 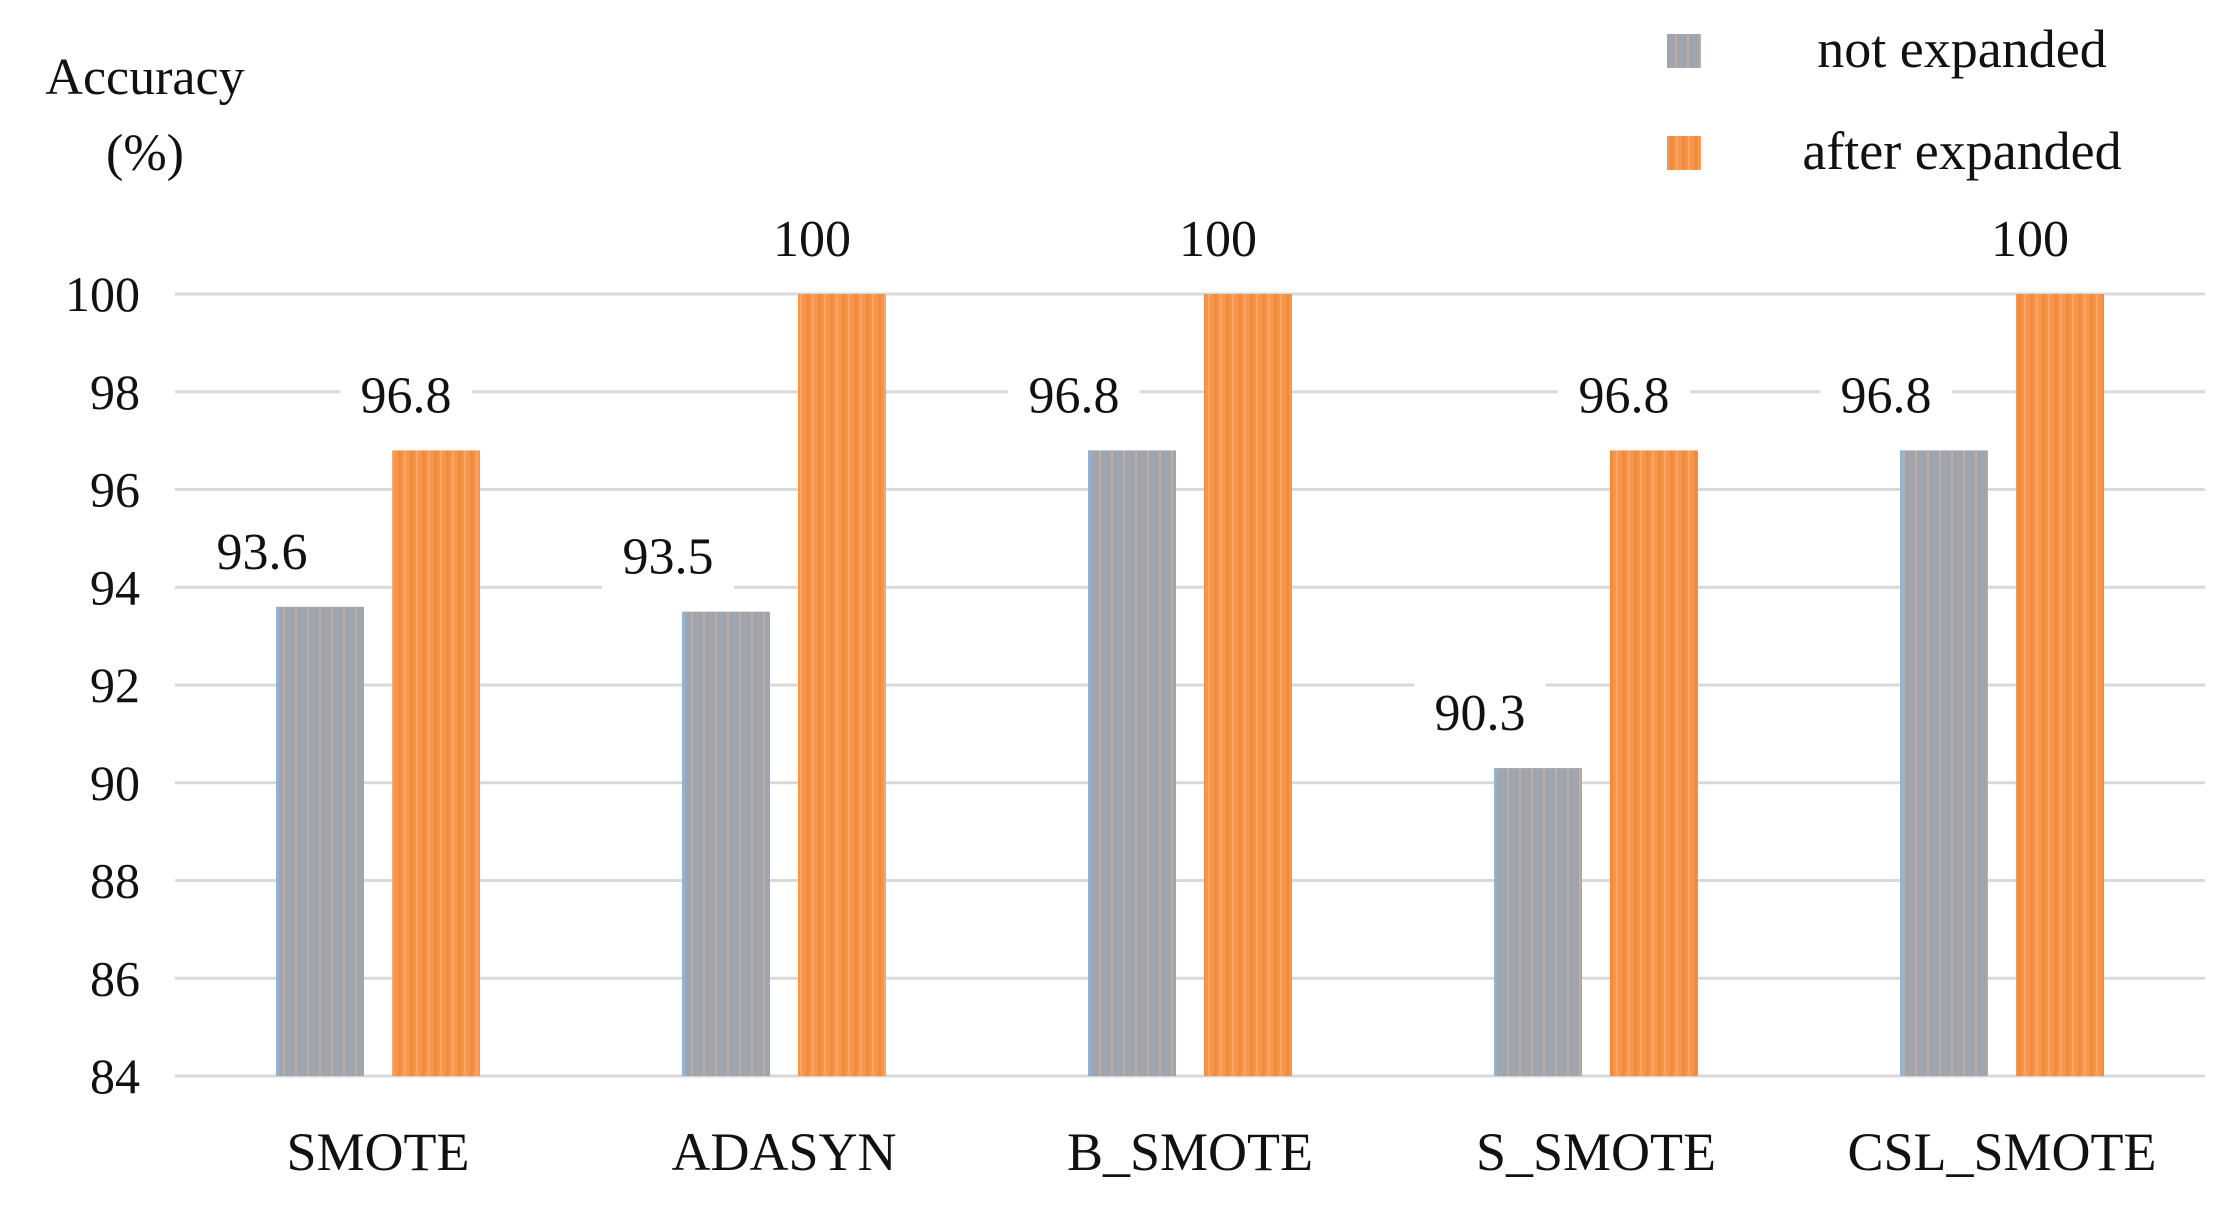 I want to click on x-axis-categories: SMOTE ADASYN B_SMOTE S_SMOTE CSL_SMOTE, so click(x=1221, y=1152).